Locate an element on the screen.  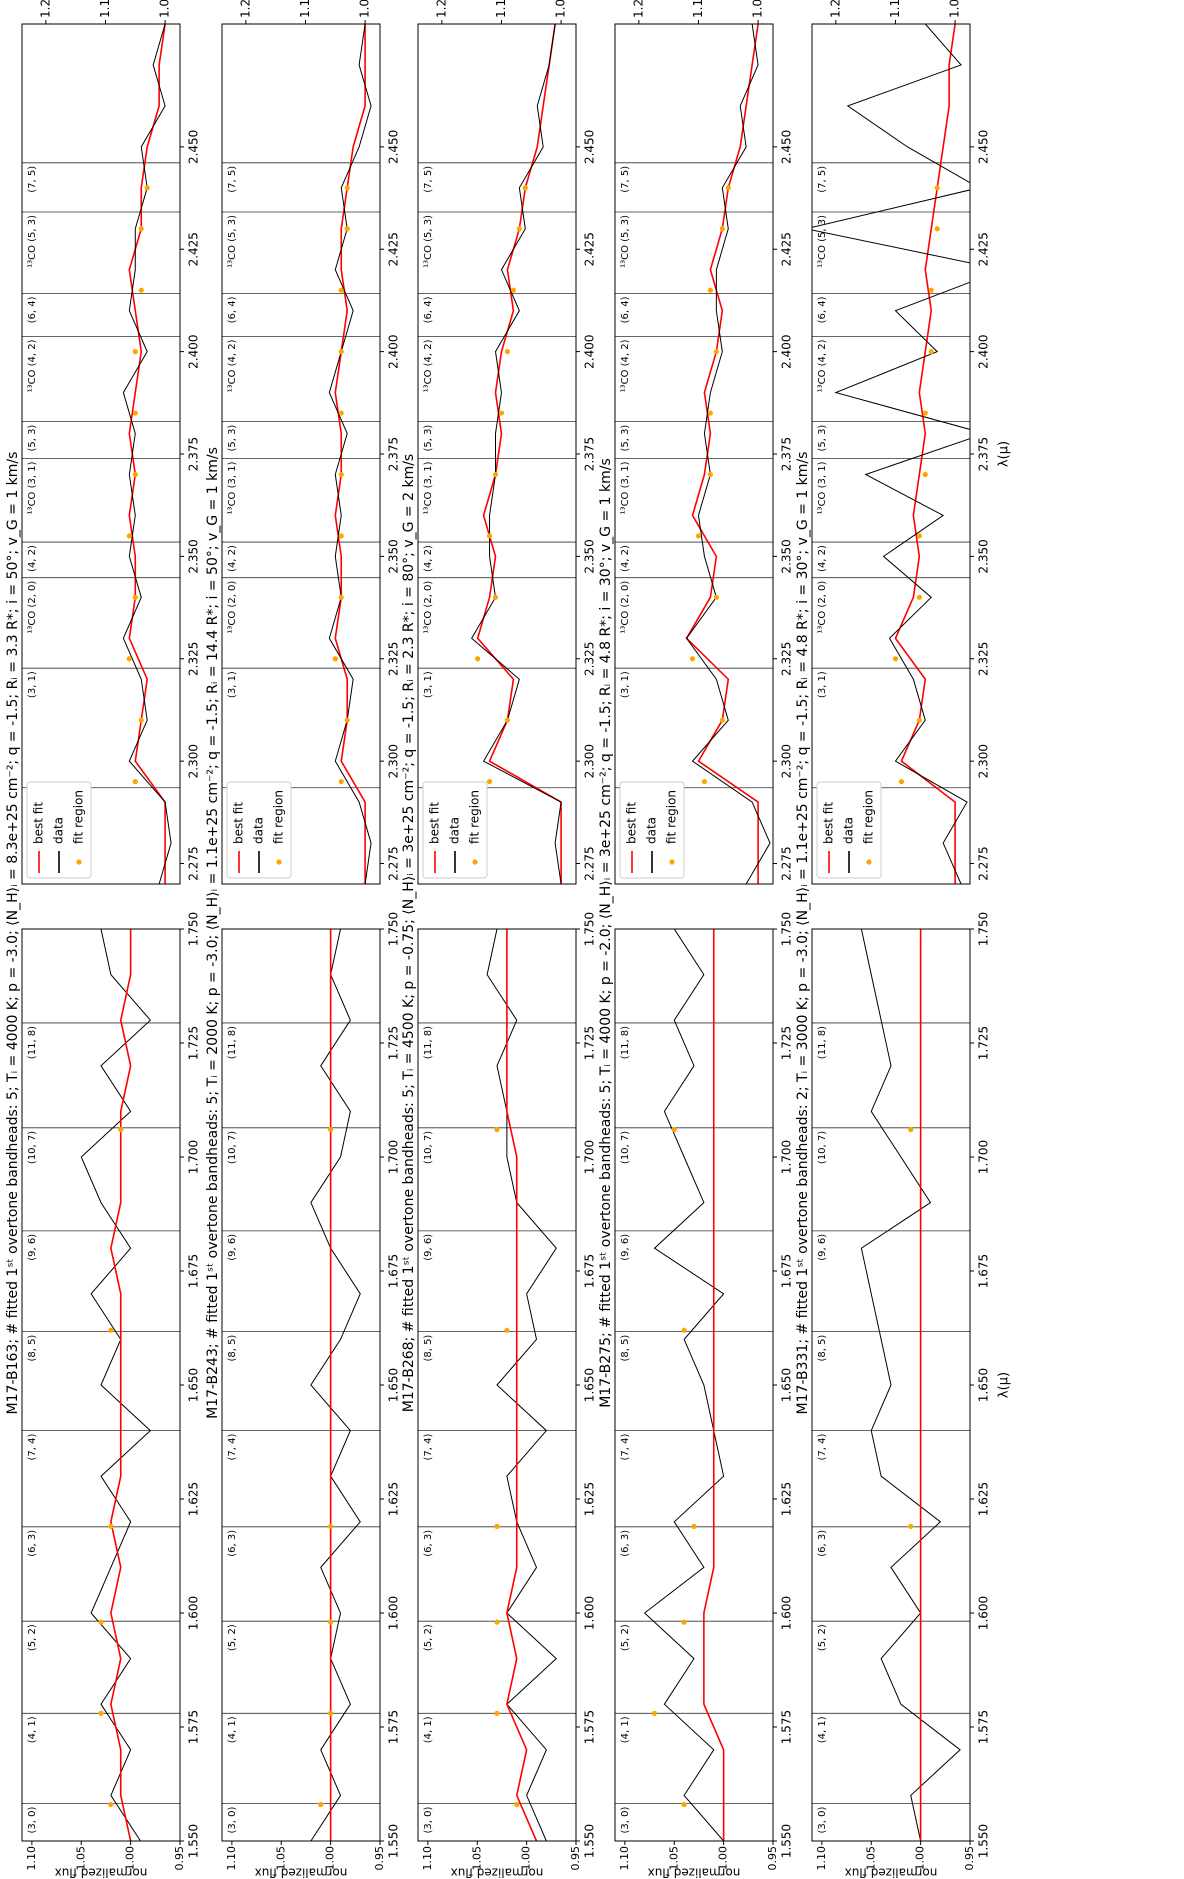
bandhead-label: ¹³CO (2, 0) is located at coordinates (428, 607).